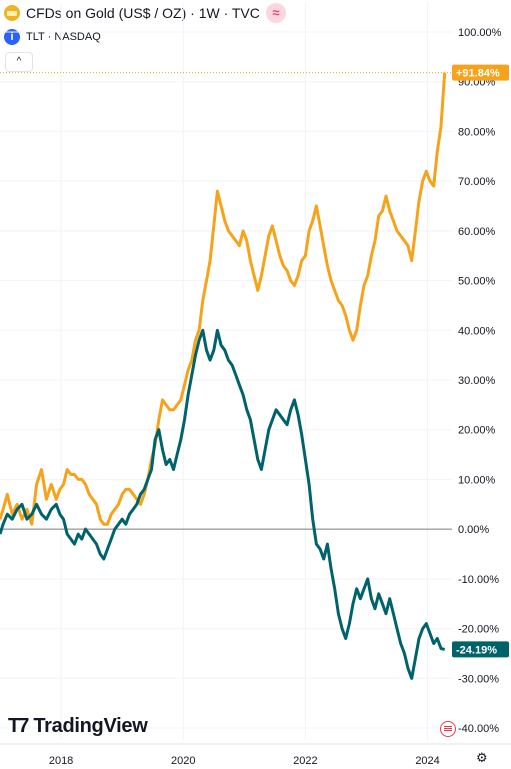 The height and width of the screenshot is (769, 511). I want to click on series-title: CFDs on Gold (US$ / OZ) · 1W · TVC, so click(143, 13).